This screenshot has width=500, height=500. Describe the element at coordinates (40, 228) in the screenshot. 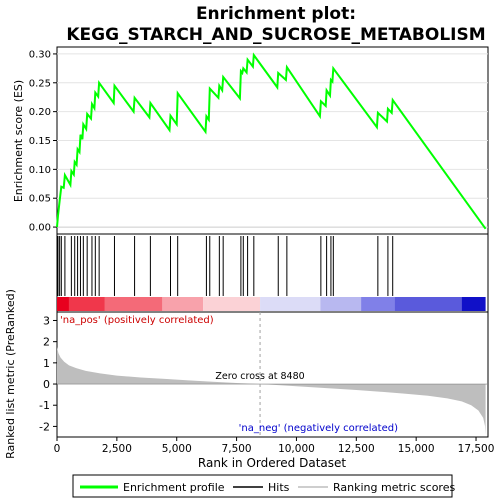

I see `es-ytick-label: 0.00` at that location.